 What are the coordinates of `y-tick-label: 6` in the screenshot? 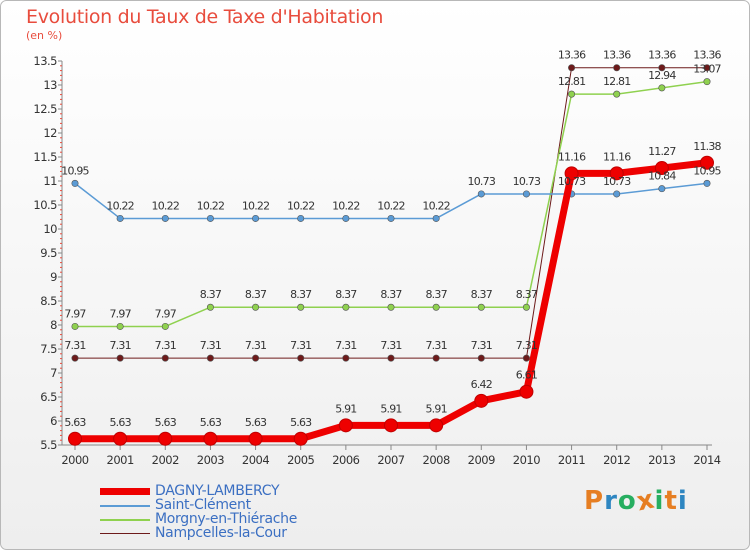 It's located at (53, 421).